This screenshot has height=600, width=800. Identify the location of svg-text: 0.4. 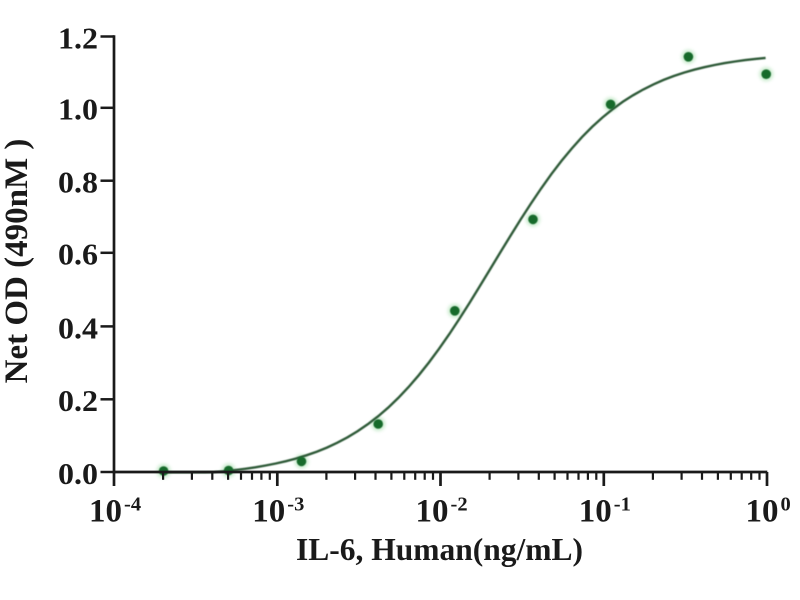
(78, 327).